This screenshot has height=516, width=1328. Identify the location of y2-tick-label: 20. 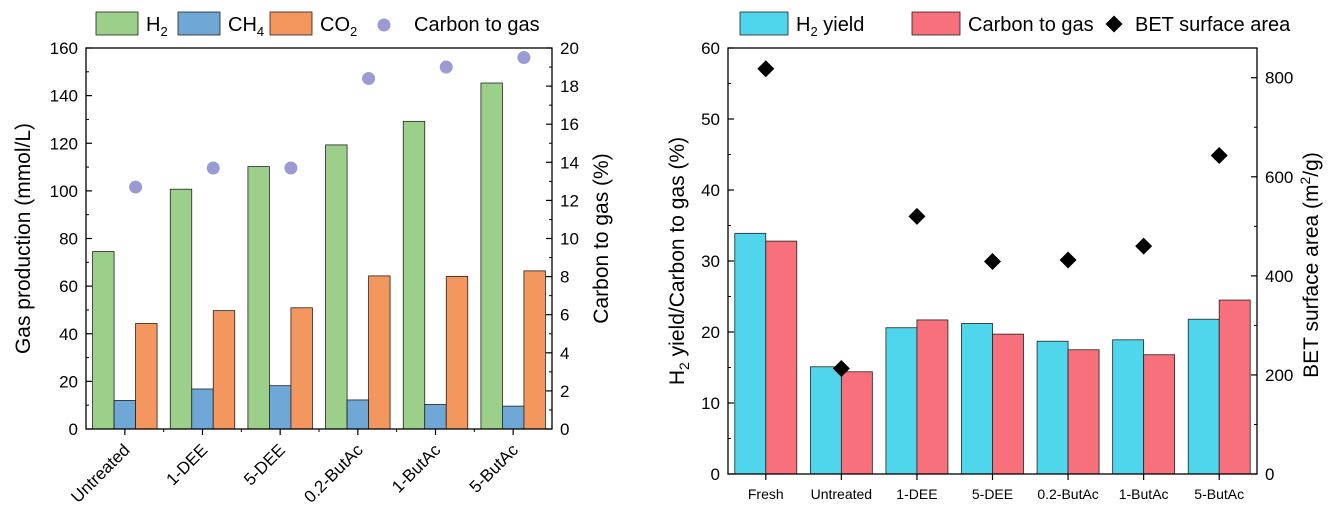
(569, 48).